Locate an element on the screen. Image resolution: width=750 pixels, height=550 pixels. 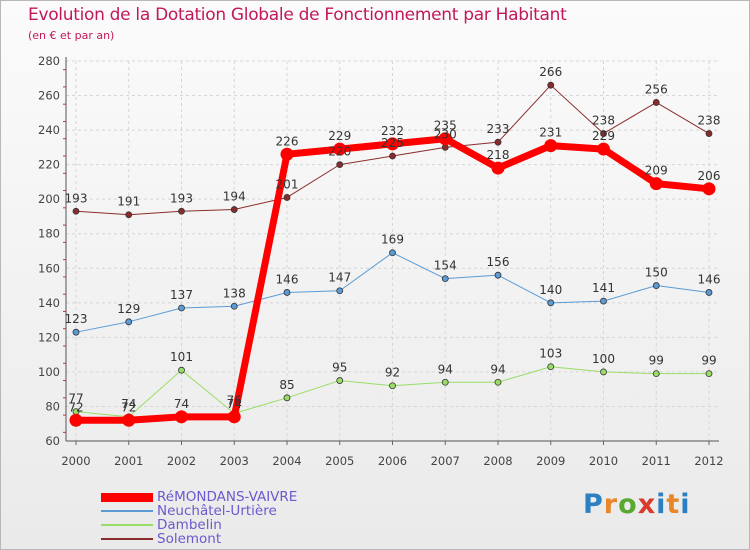
y-tick-label: 100 is located at coordinates (49, 372).